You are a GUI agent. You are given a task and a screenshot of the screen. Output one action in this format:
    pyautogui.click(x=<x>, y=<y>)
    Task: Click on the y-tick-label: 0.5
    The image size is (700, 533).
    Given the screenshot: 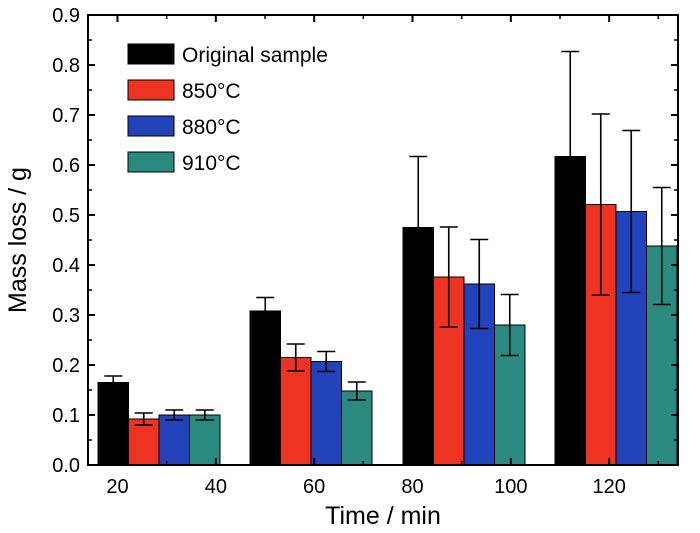 What is the action you would take?
    pyautogui.click(x=66, y=216)
    